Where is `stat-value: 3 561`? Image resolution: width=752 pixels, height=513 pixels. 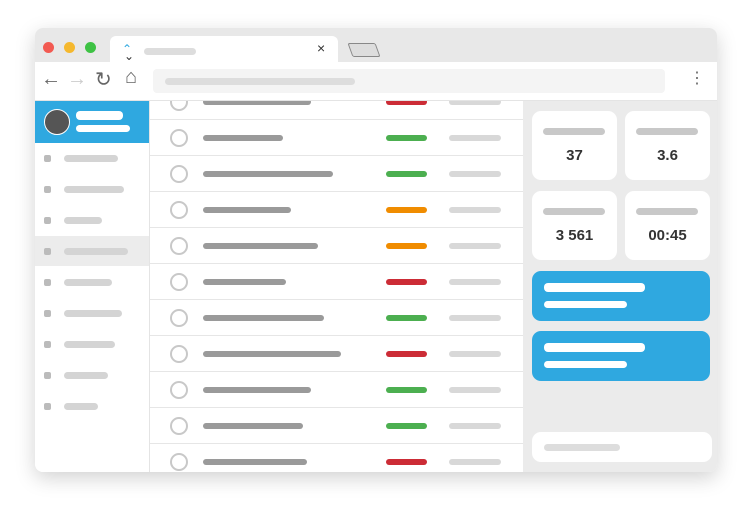 stat-value: 3 561 is located at coordinates (574, 235).